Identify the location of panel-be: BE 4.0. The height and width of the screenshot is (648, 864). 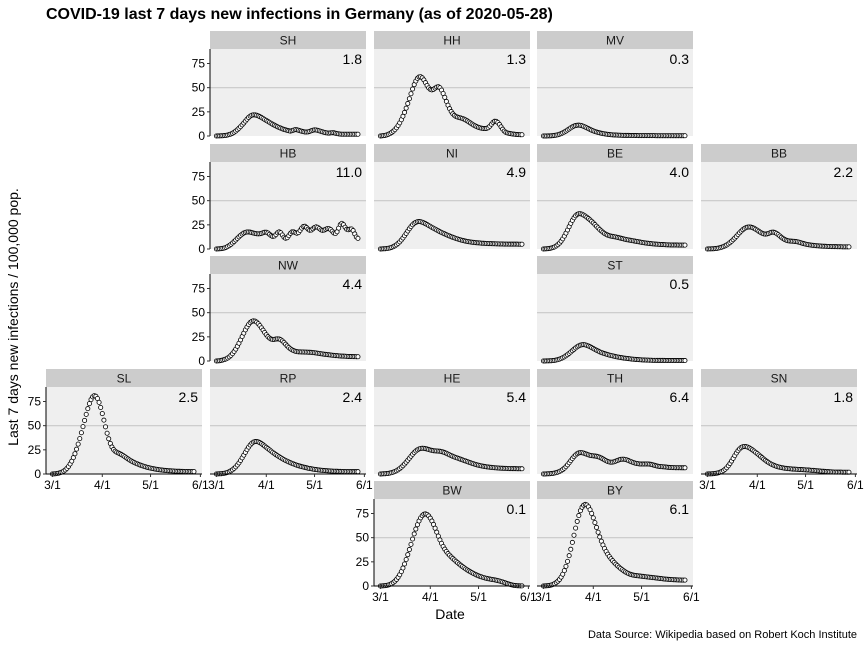
(615, 198).